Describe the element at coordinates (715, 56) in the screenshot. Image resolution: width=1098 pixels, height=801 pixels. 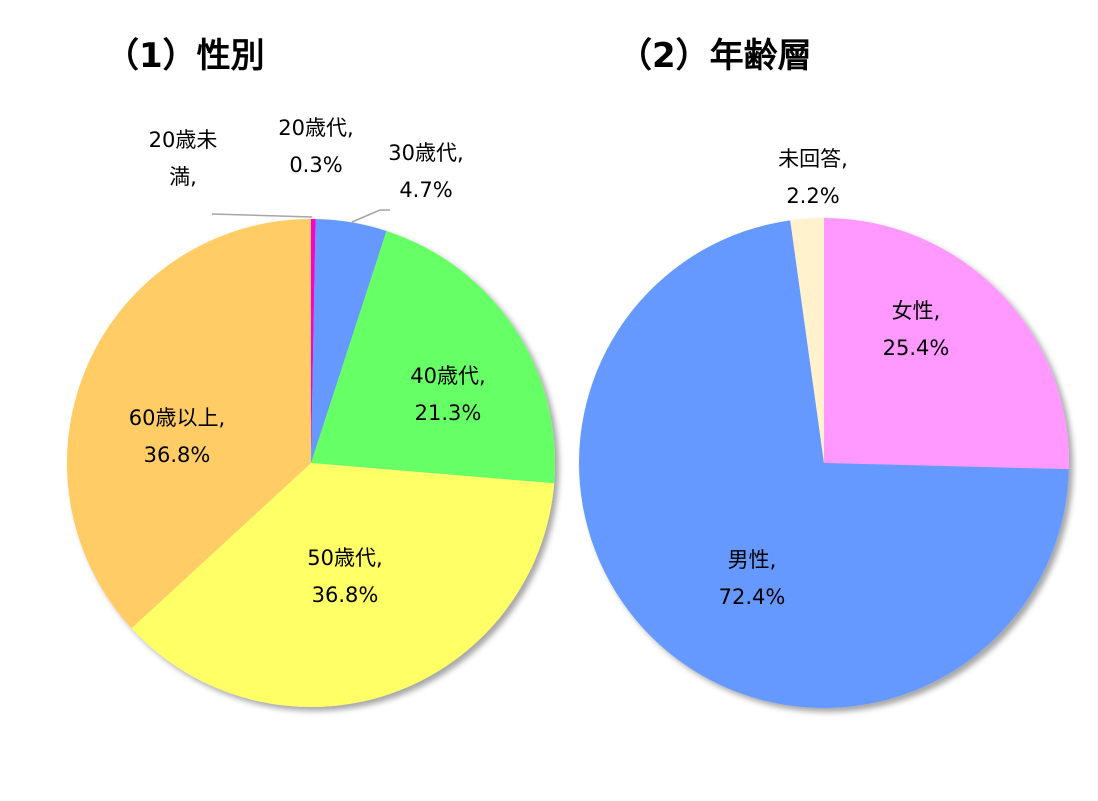
I see `chart-title: （2）年齢層` at that location.